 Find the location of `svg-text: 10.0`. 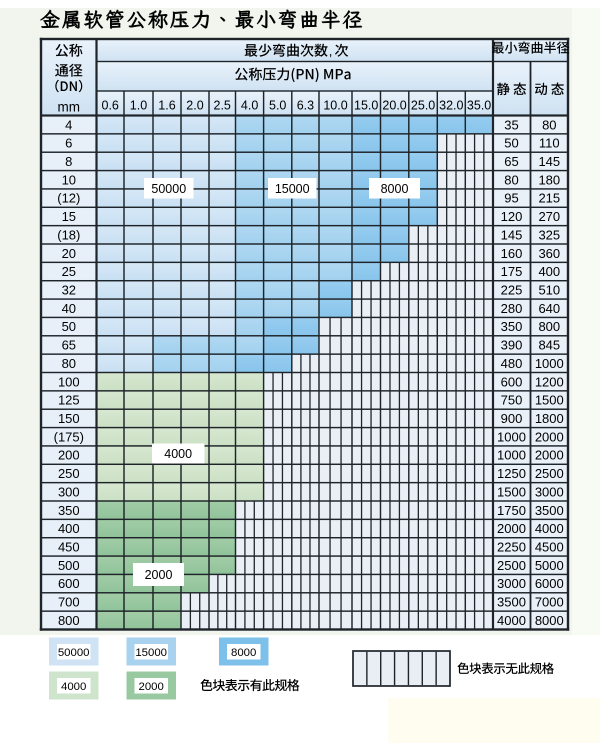

svg-text: 10.0 is located at coordinates (335, 105).